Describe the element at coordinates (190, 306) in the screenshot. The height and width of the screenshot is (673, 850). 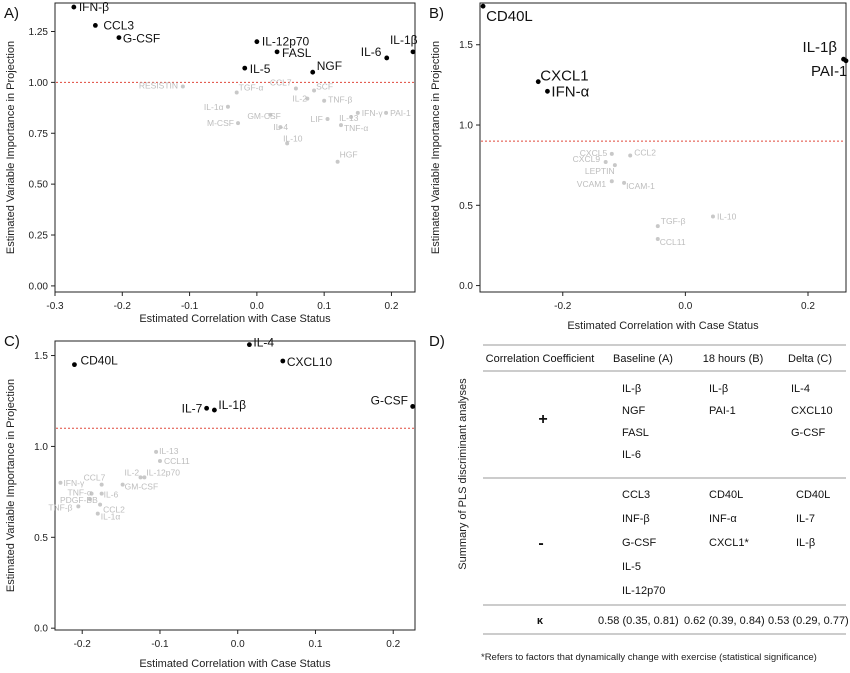
I see `x-tick-label: -0.1` at that location.